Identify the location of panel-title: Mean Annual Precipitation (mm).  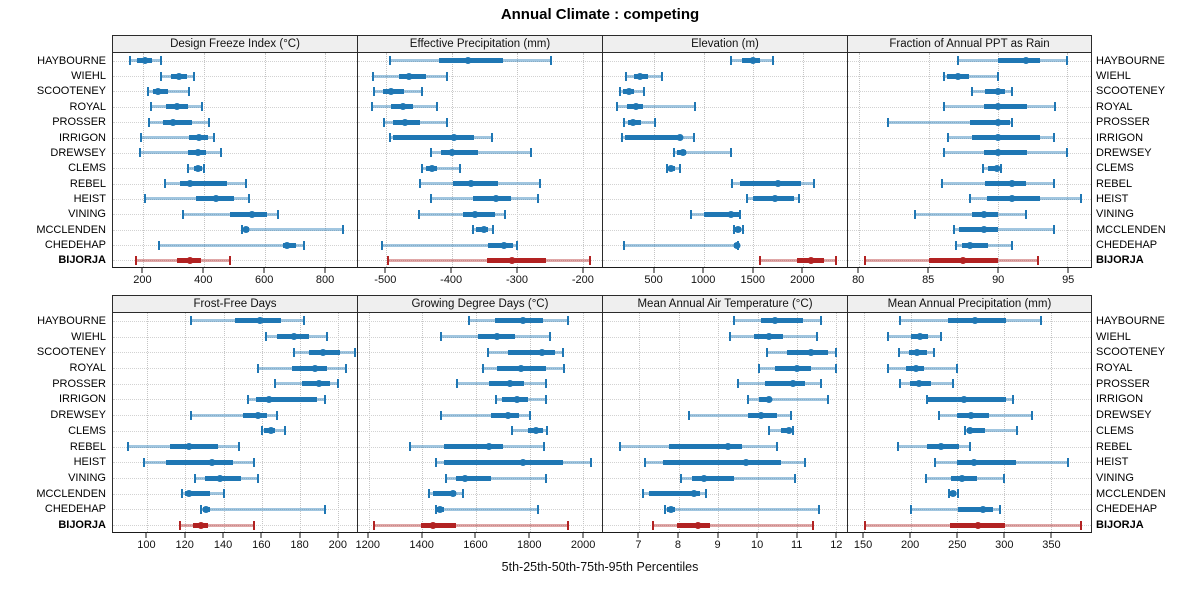
(969, 304).